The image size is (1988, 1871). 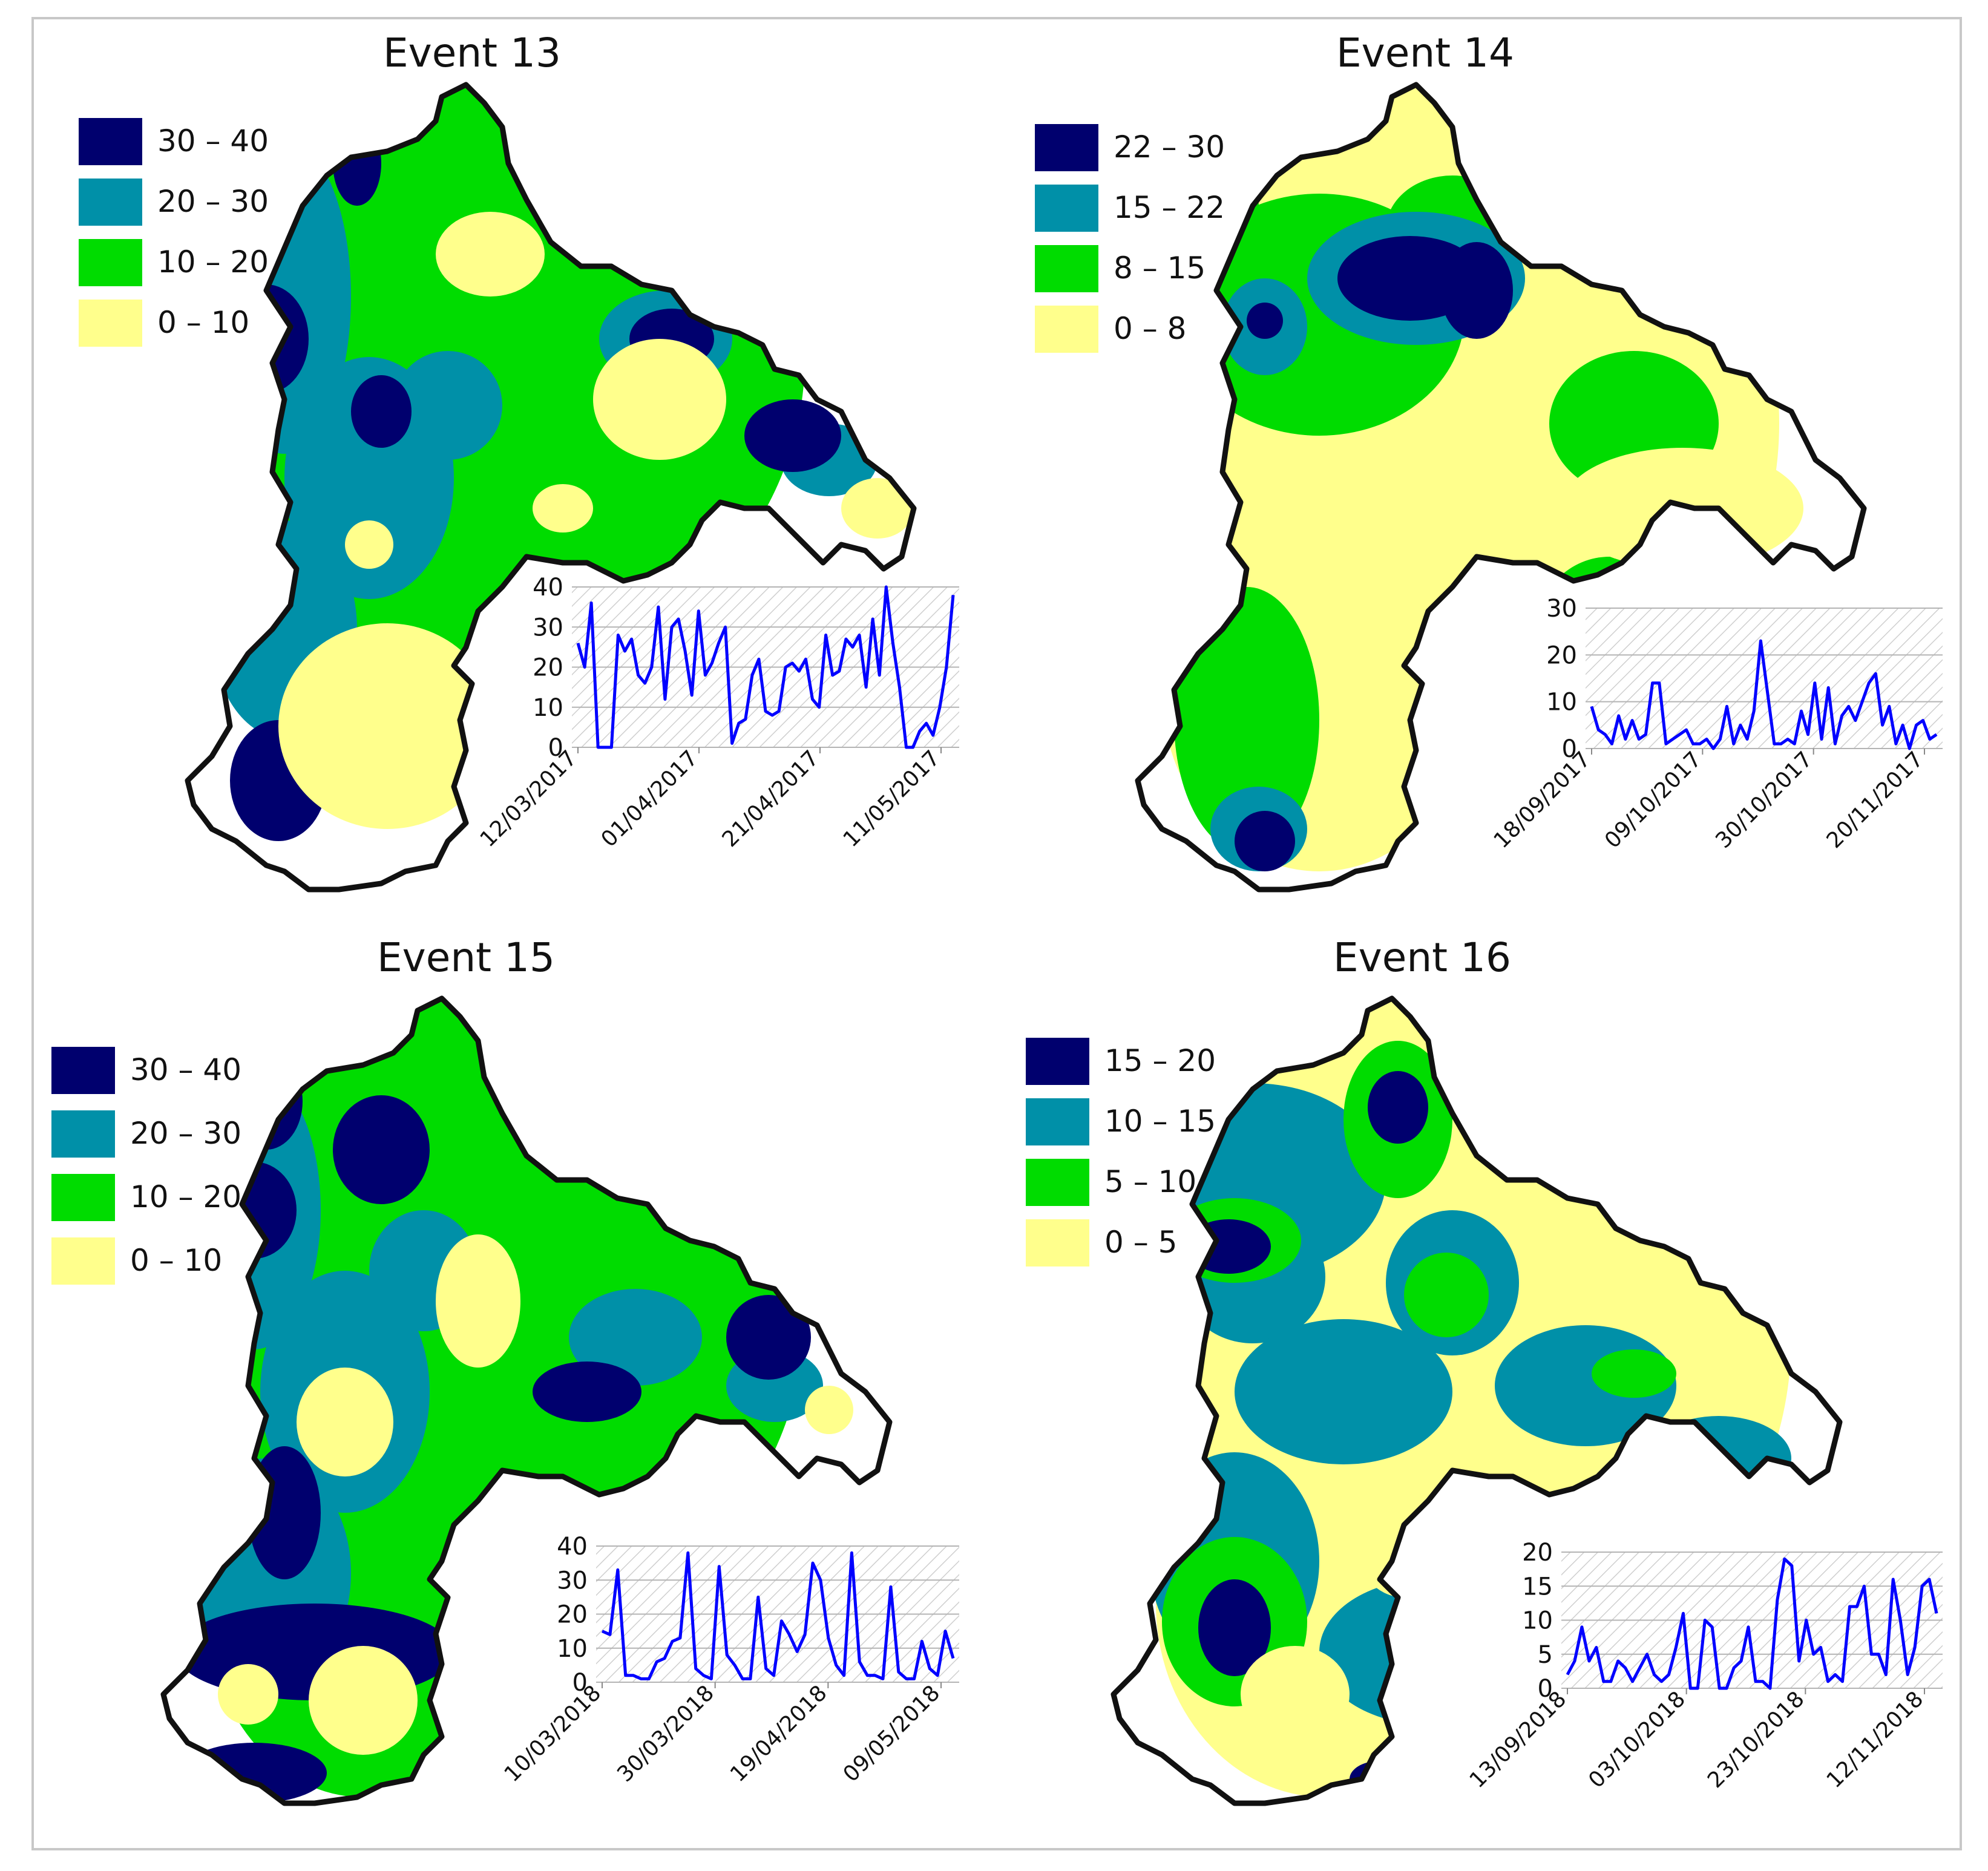 I want to click on x-tick-label: 18/09/2017, so click(x=1543, y=800).